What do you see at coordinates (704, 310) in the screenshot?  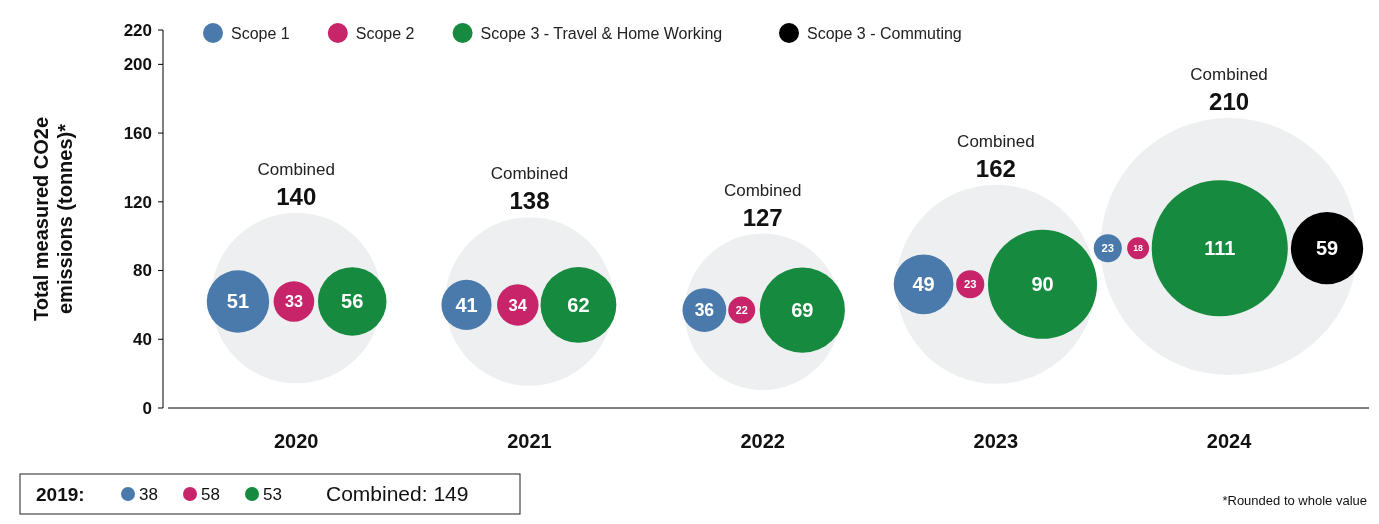 I see `annotation: 36` at bounding box center [704, 310].